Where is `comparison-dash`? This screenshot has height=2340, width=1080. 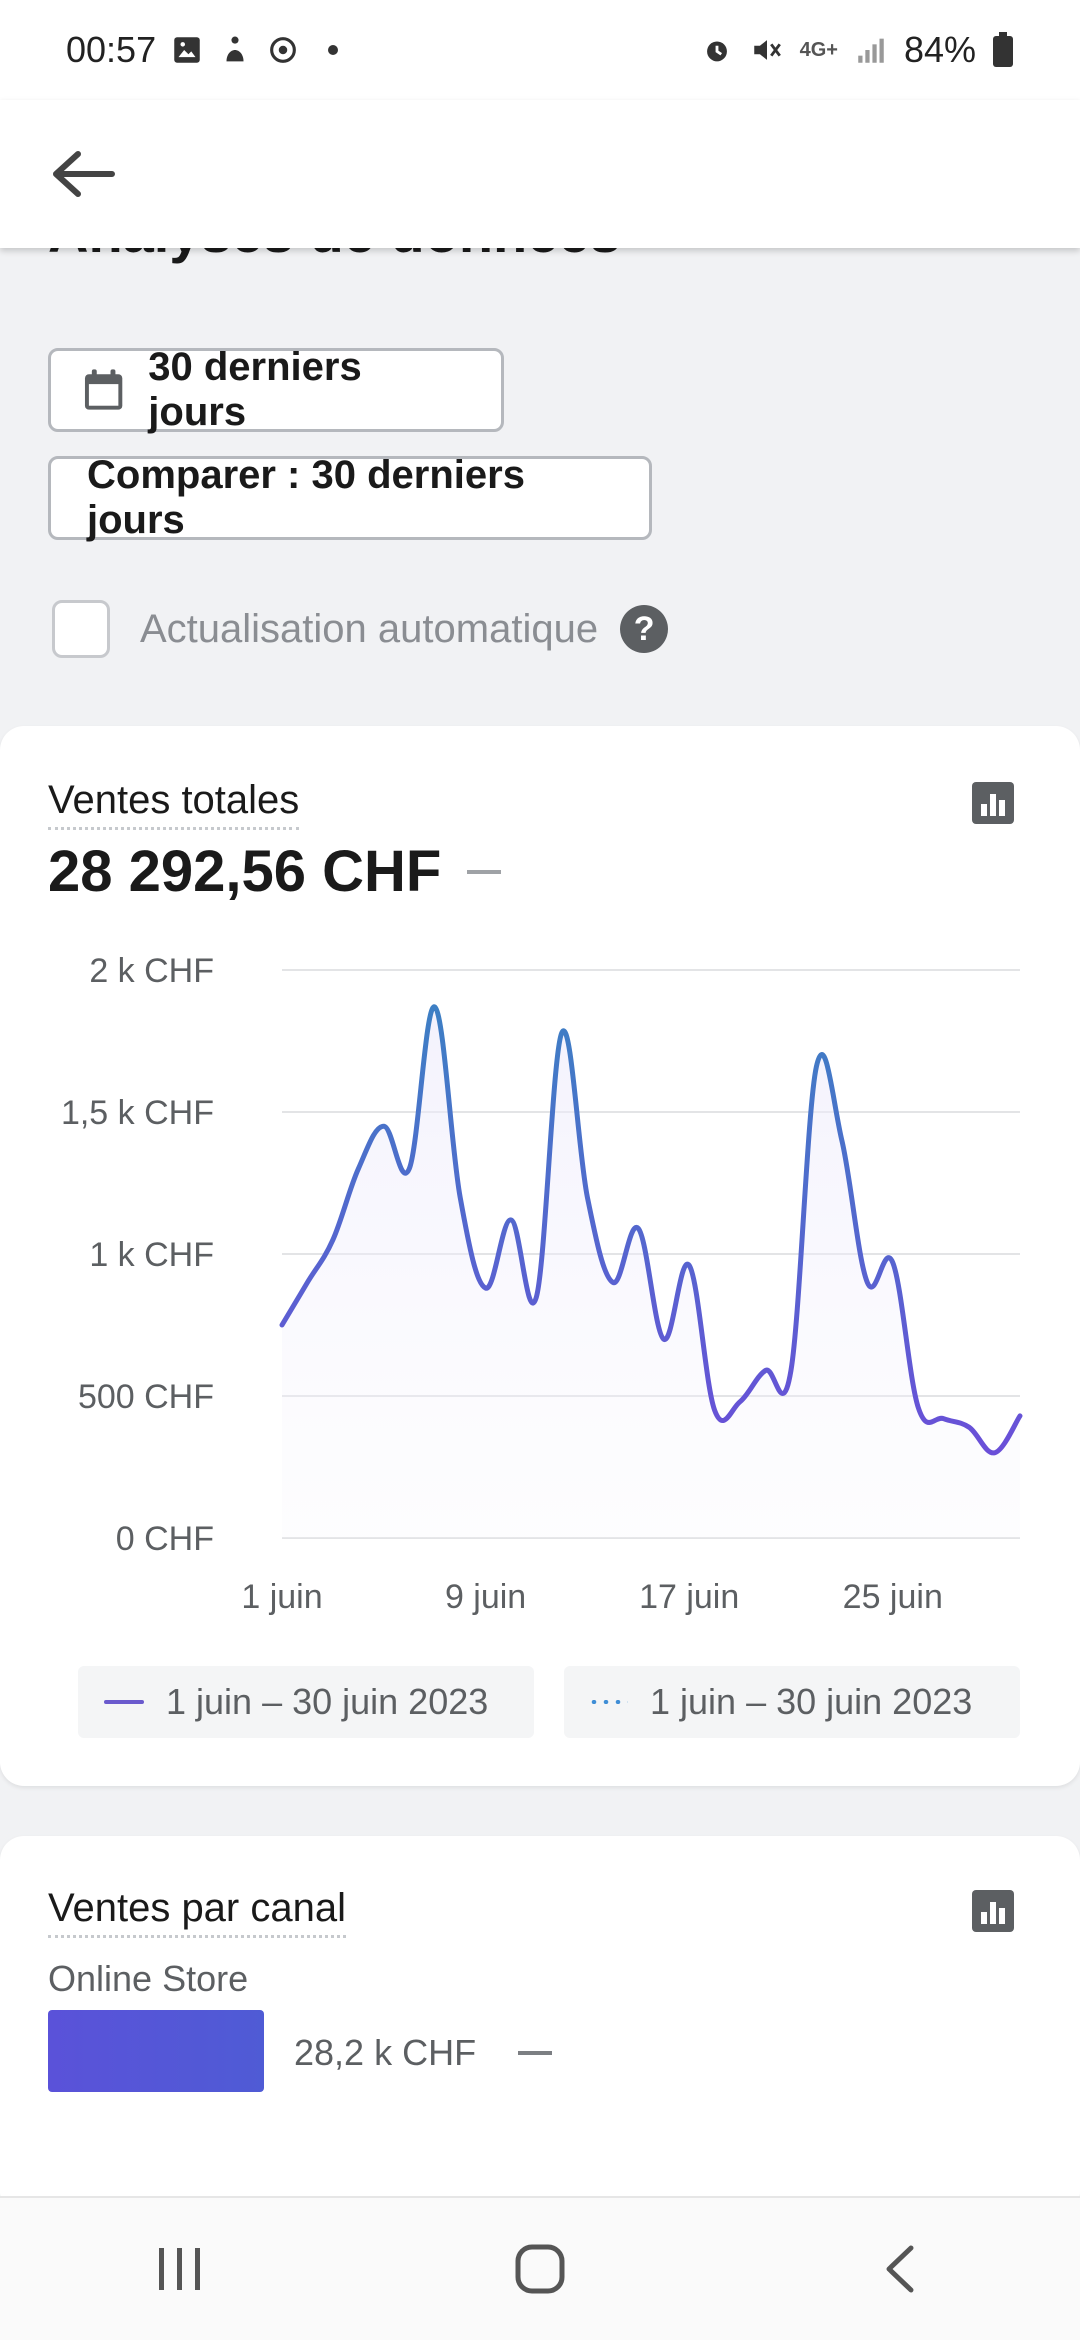
comparison-dash is located at coordinates (484, 871).